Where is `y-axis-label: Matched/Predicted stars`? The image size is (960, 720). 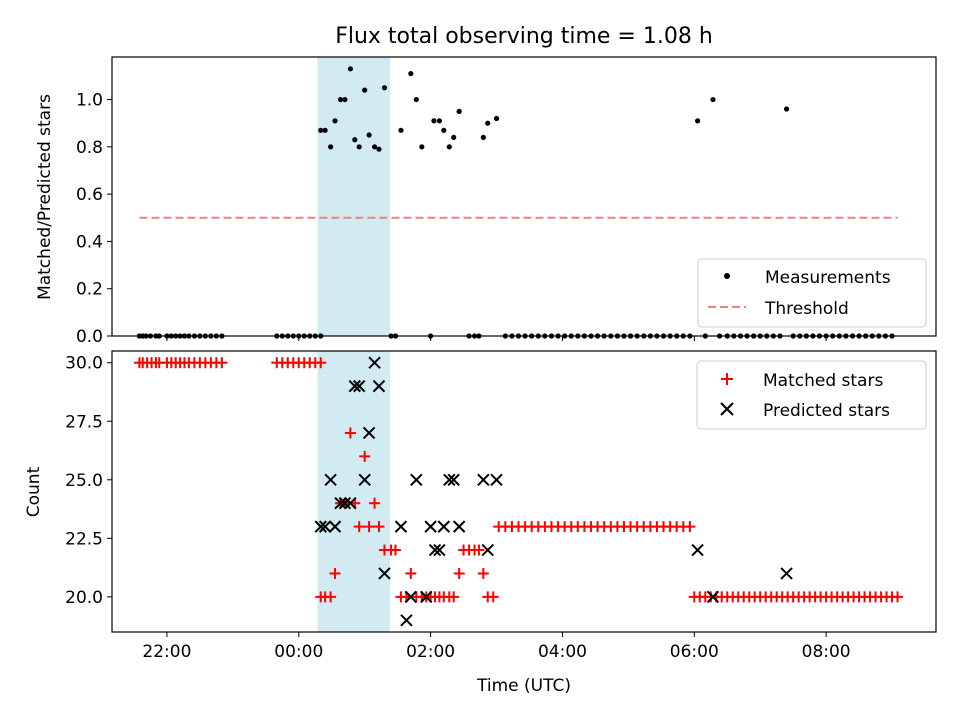
y-axis-label: Matched/Predicted stars is located at coordinates (45, 197).